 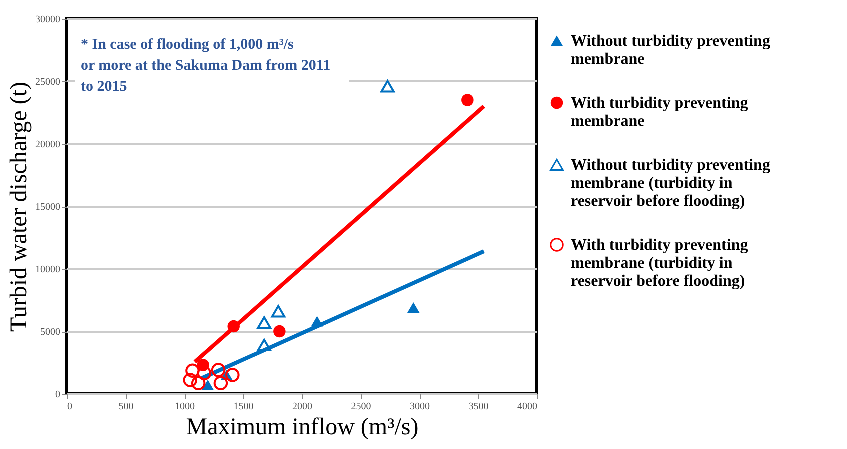 What do you see at coordinates (528, 407) in the screenshot?
I see `x-tick-label: 4000` at bounding box center [528, 407].